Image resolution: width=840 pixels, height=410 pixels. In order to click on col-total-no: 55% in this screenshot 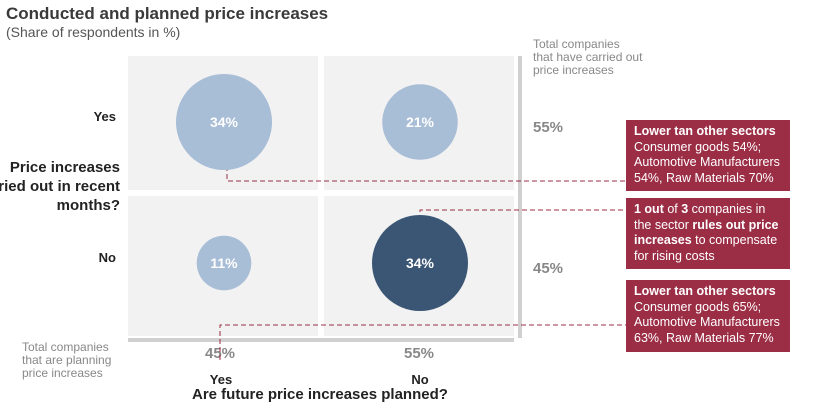, I will do `click(419, 353)`.